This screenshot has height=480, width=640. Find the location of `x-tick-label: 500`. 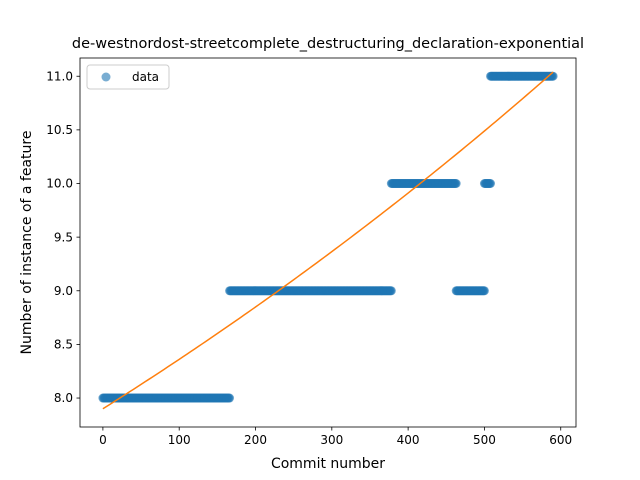

x-tick-label: 500 is located at coordinates (484, 440).